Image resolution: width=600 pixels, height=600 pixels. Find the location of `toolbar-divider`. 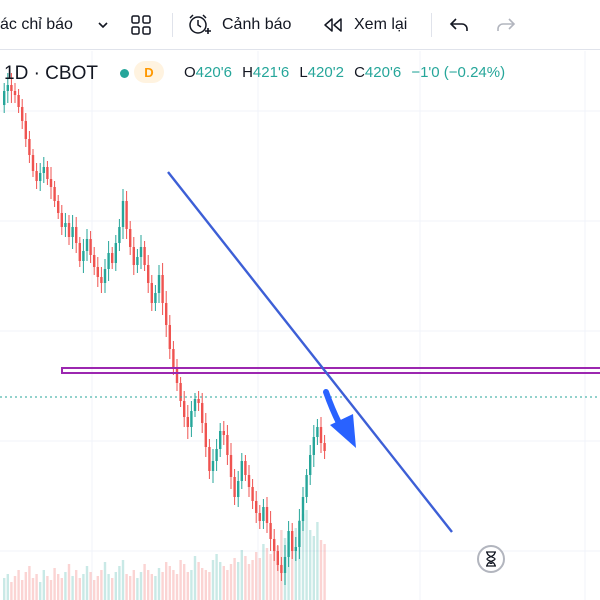

toolbar-divider is located at coordinates (172, 25).